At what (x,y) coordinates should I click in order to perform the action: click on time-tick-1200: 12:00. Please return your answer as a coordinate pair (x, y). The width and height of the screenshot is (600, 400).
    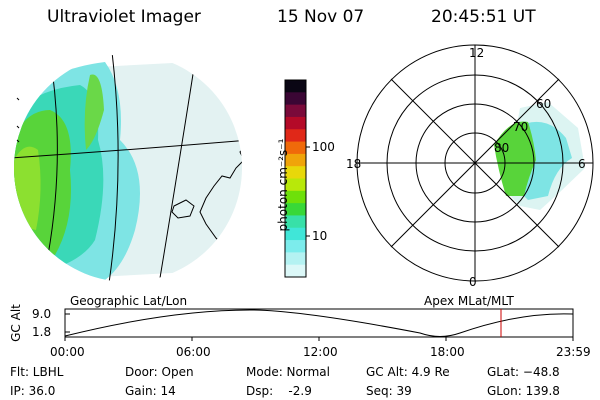
    Looking at the image, I should click on (320, 352).